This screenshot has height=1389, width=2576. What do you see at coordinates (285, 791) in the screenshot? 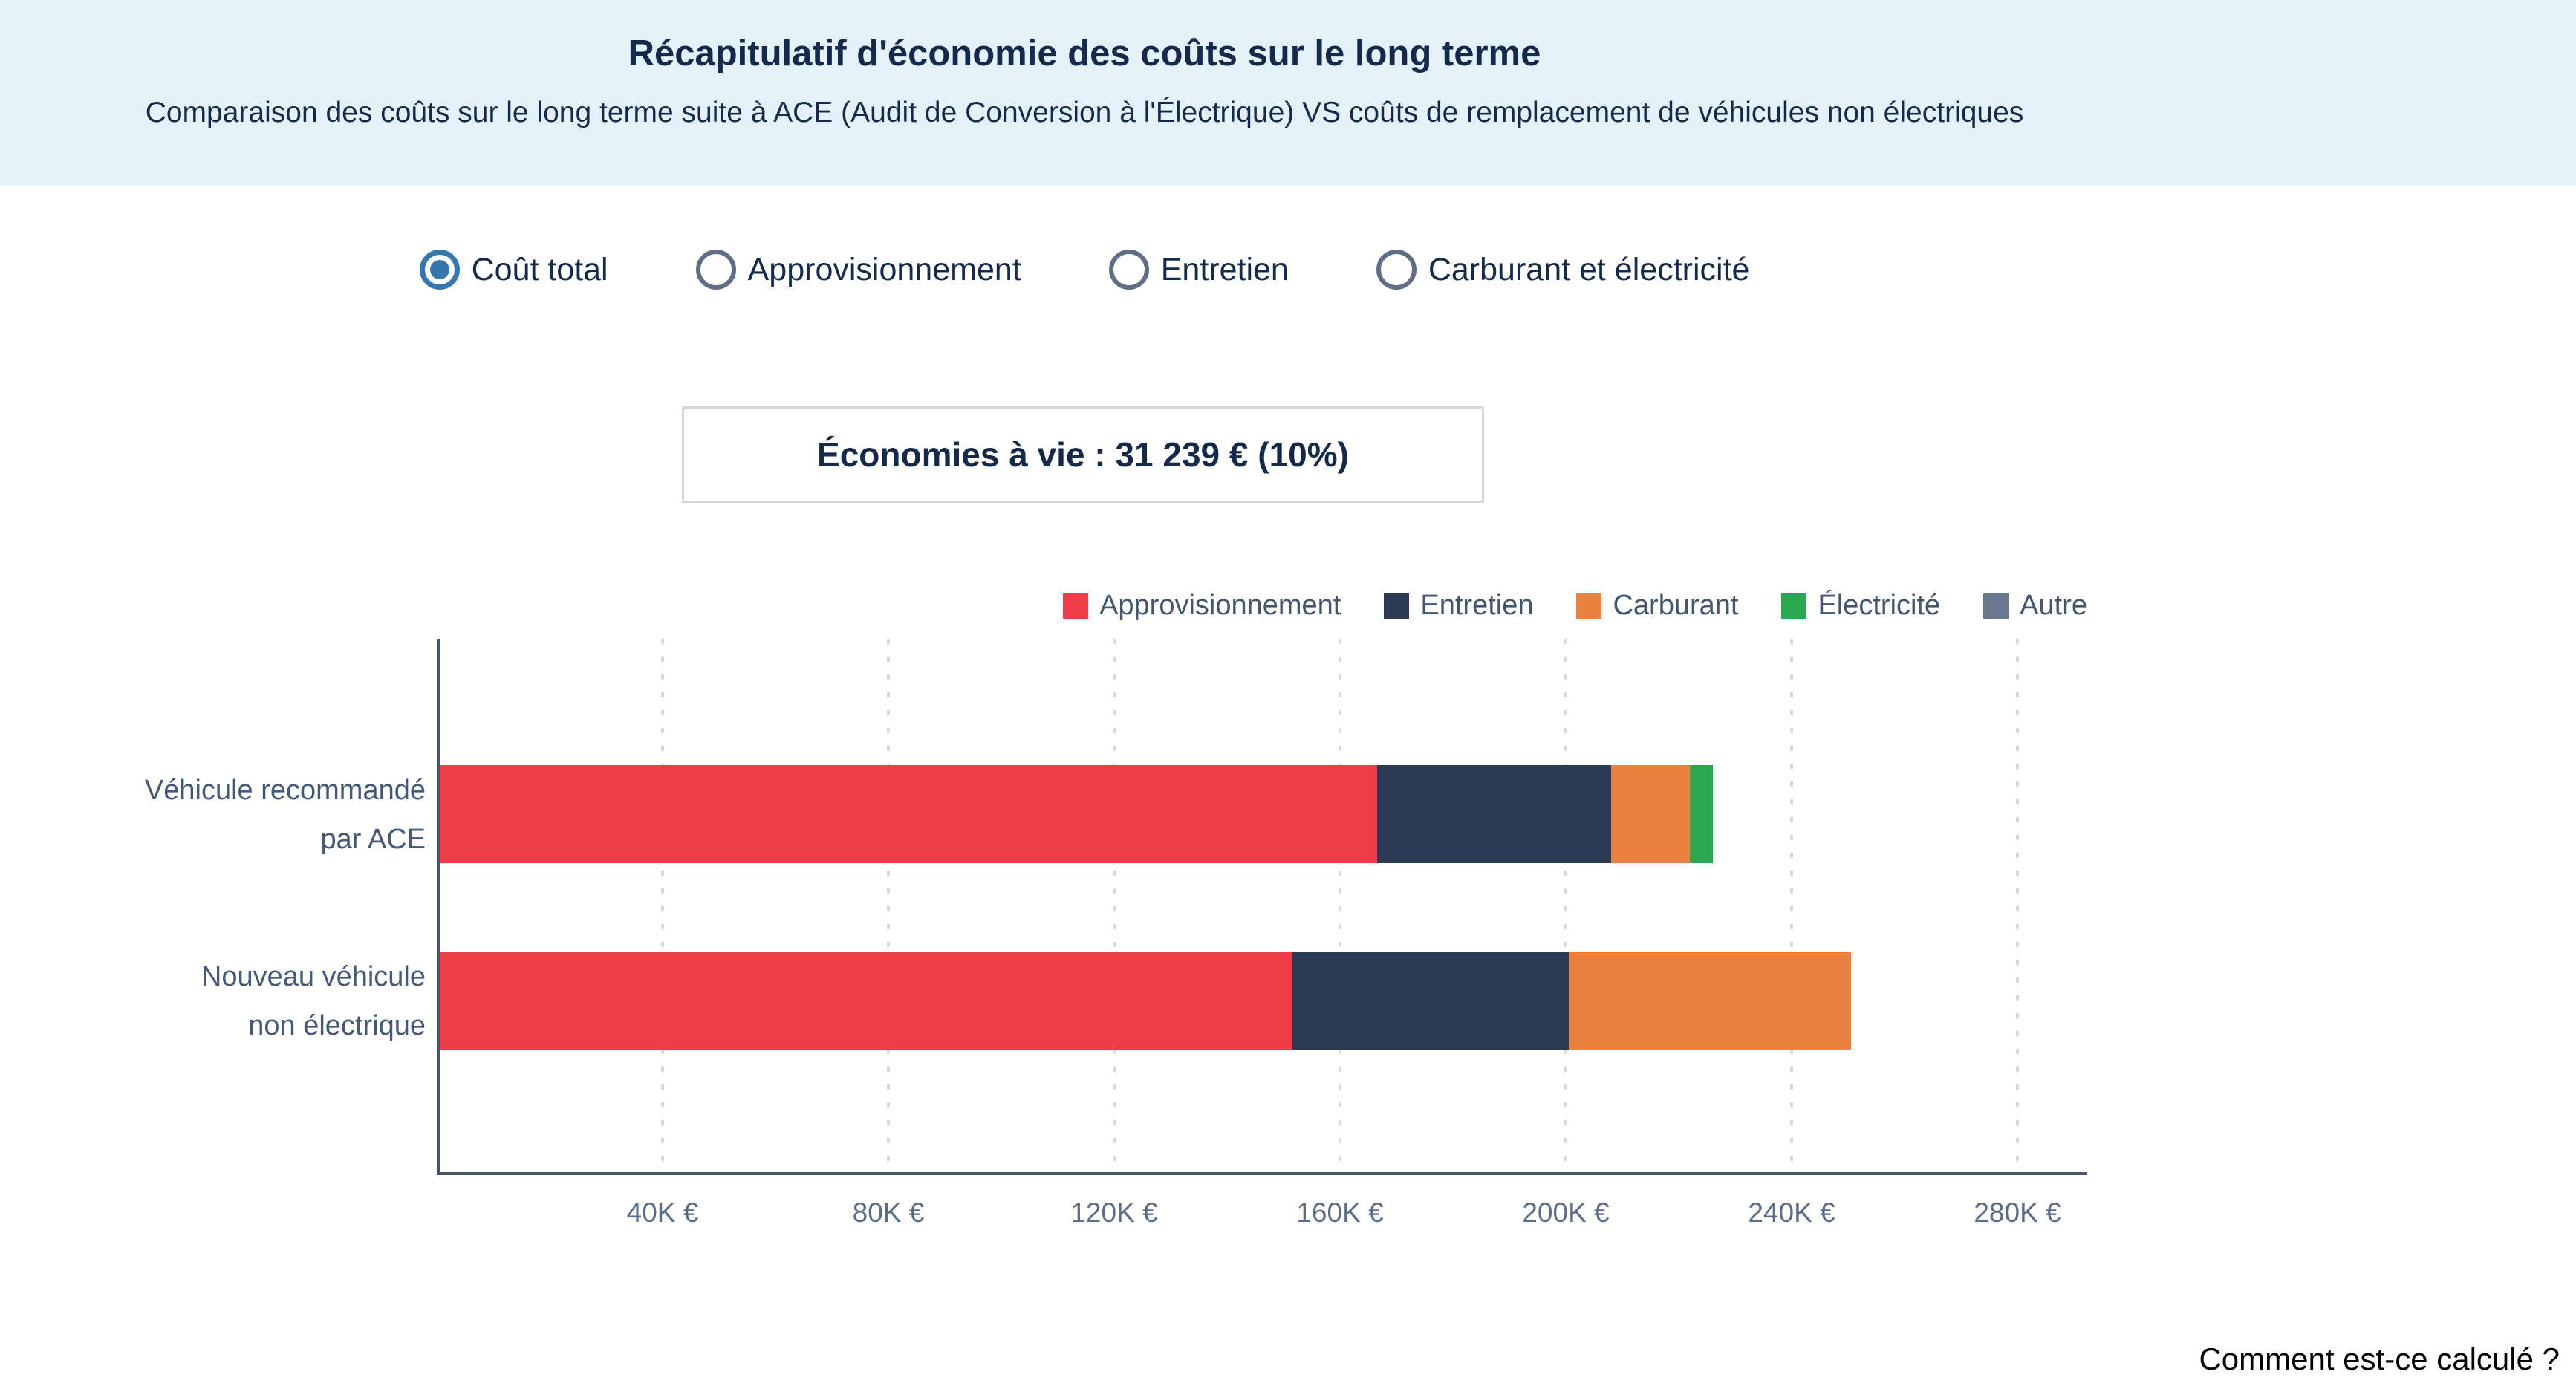
I see `category-label-line: Véhicule recommandé` at bounding box center [285, 791].